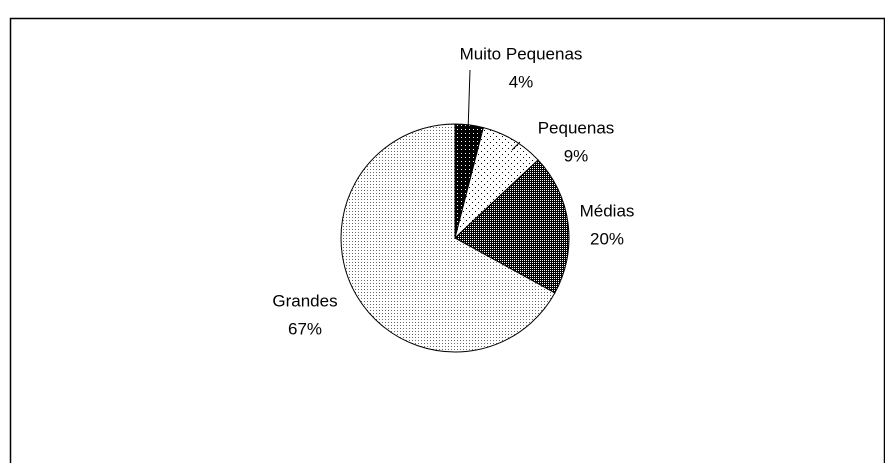 Image resolution: width=885 pixels, height=463 pixels. I want to click on slice-value-label: 4%, so click(521, 81).